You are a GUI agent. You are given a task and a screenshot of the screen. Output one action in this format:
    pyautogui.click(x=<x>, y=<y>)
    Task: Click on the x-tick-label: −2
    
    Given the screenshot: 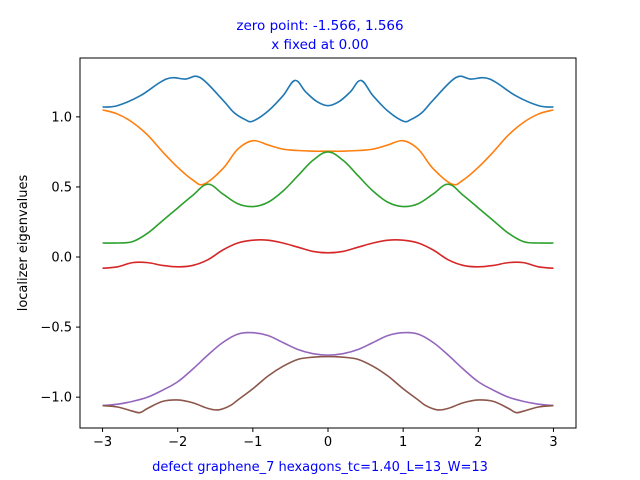 What is the action you would take?
    pyautogui.click(x=177, y=442)
    